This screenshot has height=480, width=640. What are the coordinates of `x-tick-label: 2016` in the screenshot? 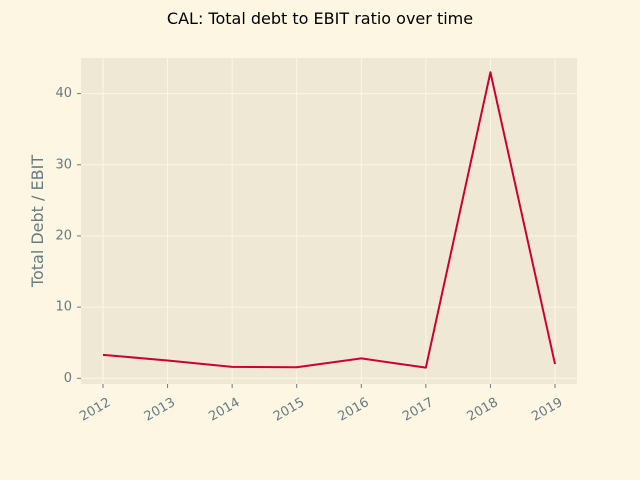 It's located at (354, 410).